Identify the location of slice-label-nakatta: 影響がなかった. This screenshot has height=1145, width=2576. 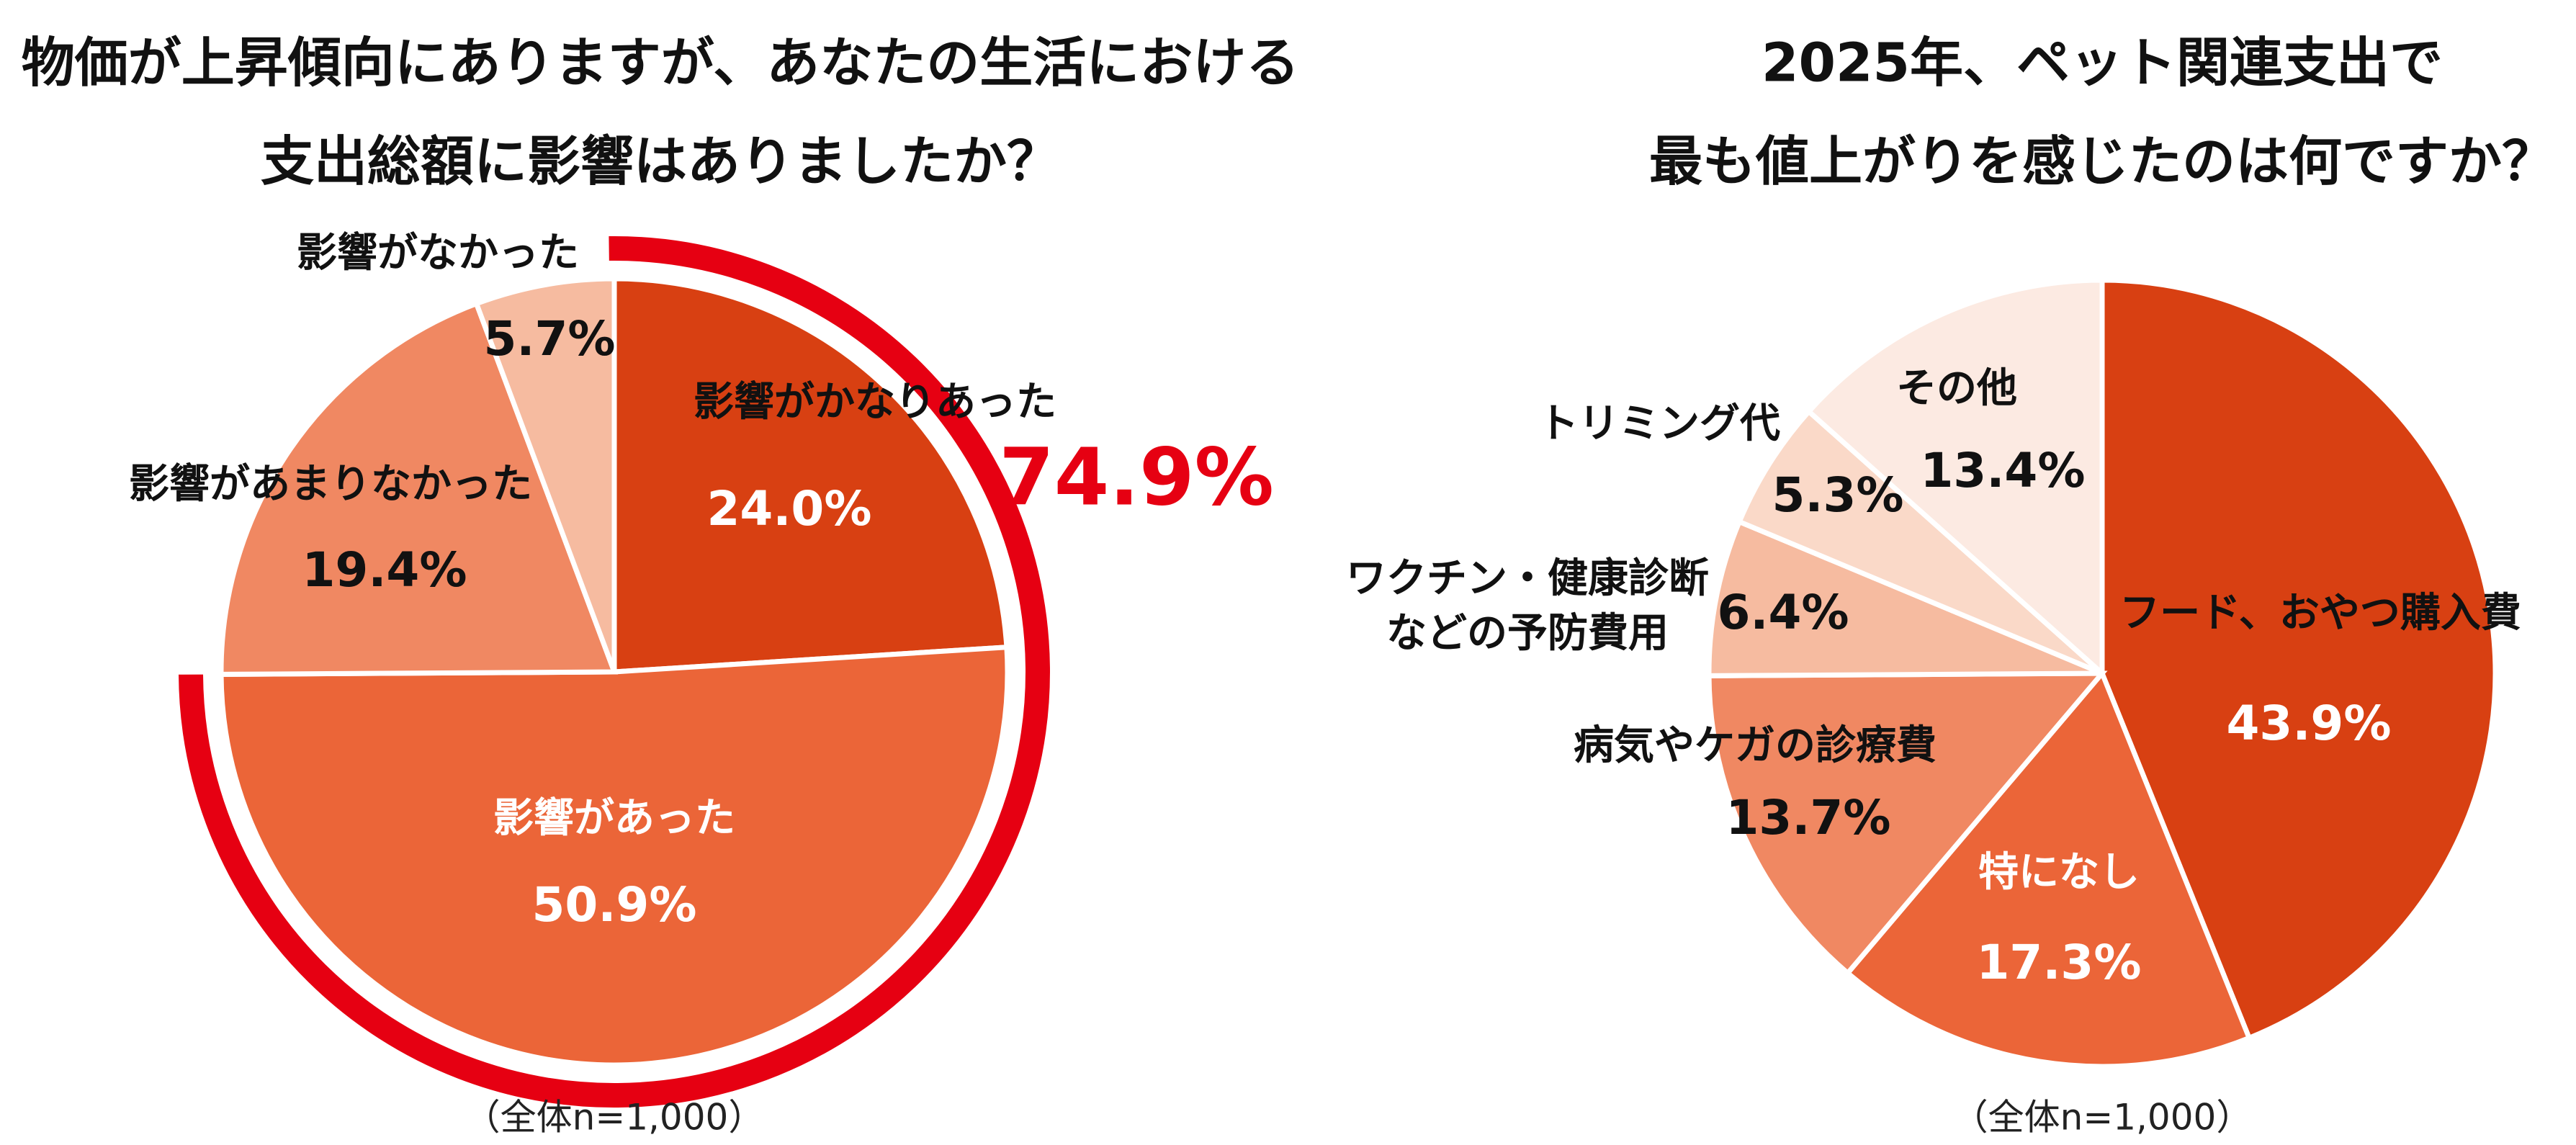
(438, 253).